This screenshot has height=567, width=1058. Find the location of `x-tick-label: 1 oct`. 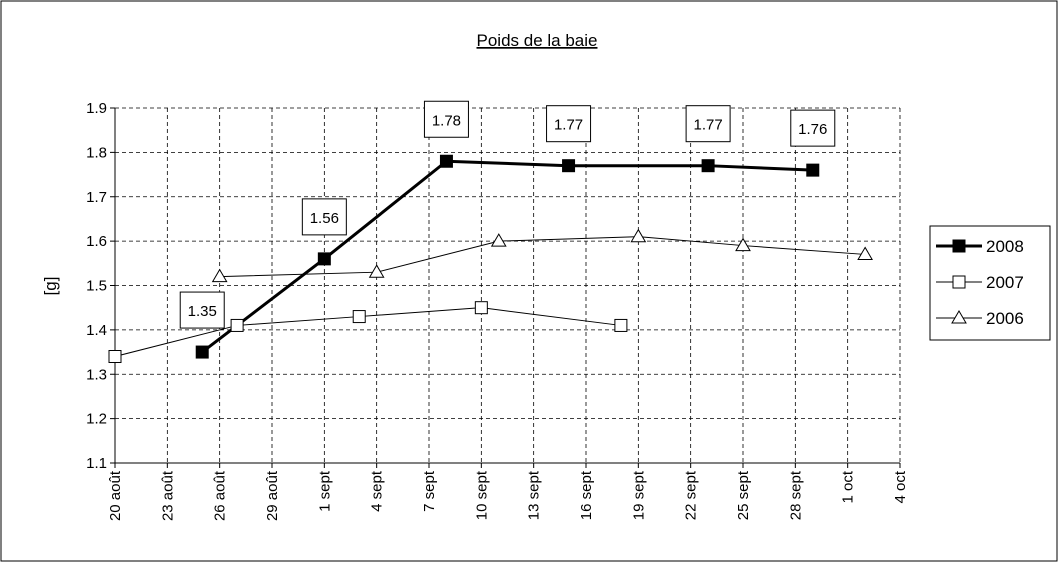

x-tick-label: 1 oct is located at coordinates (848, 486).